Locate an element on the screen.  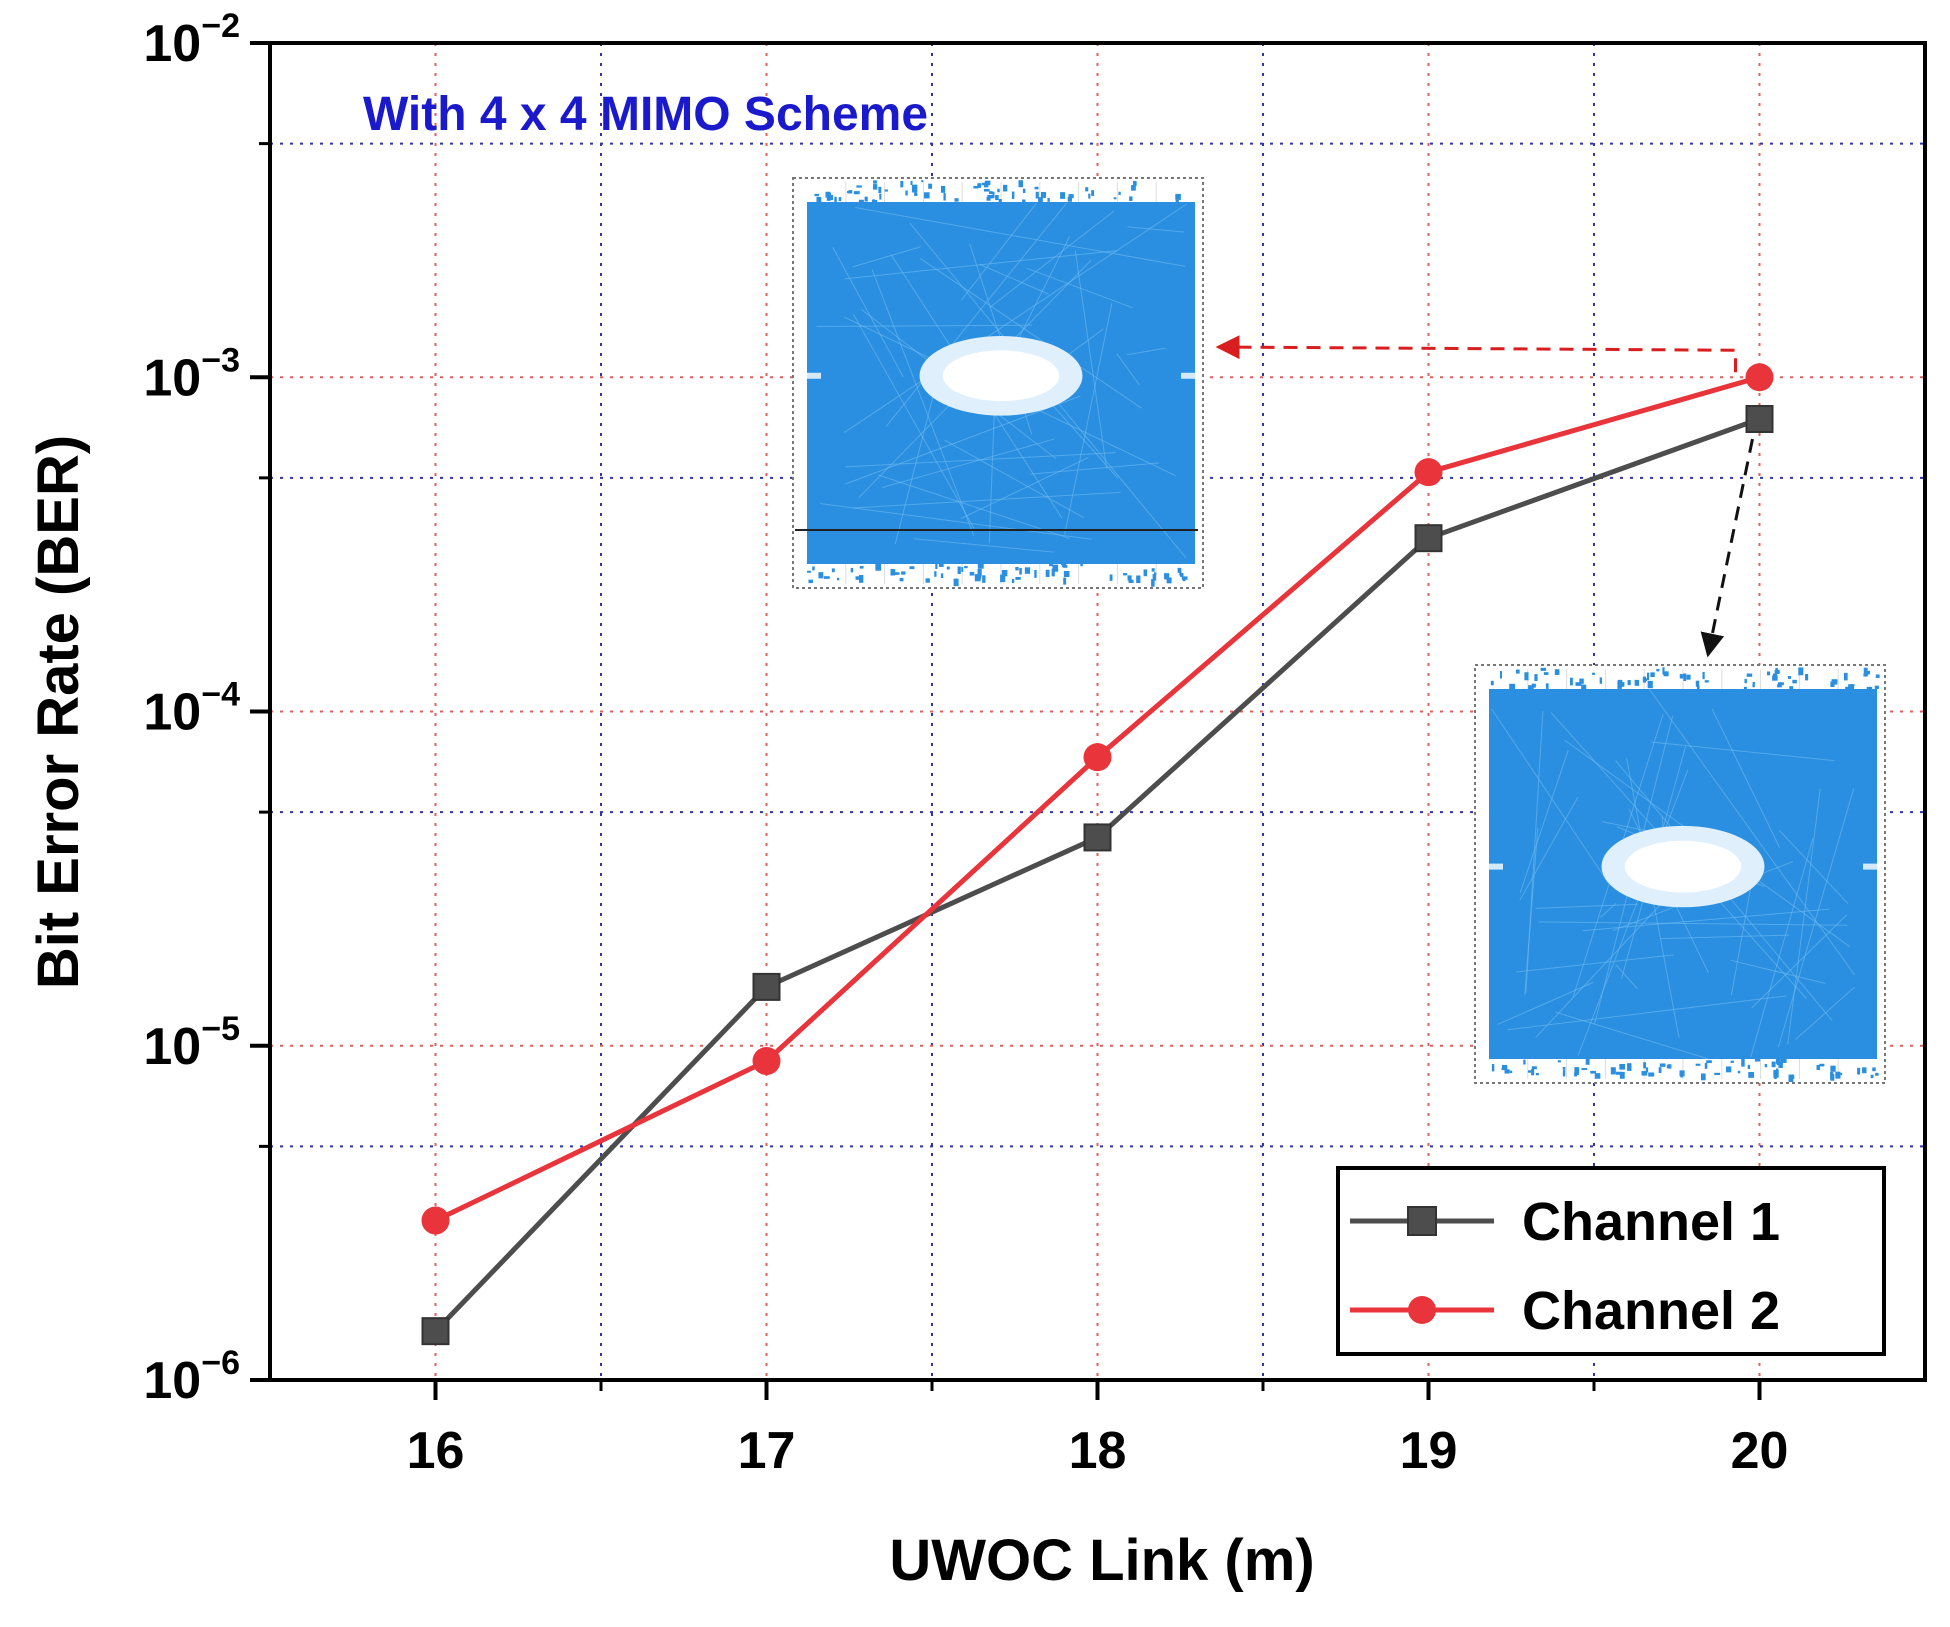
x-tick-label: 19 is located at coordinates (1429, 1451).